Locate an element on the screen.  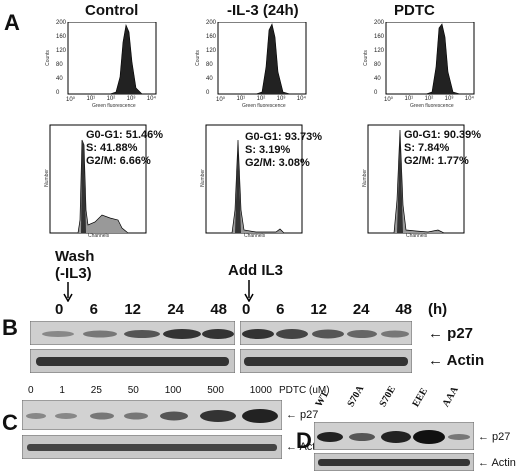
hist-xlabel-control: Green fluorescence is located at coordinates (114, 106).